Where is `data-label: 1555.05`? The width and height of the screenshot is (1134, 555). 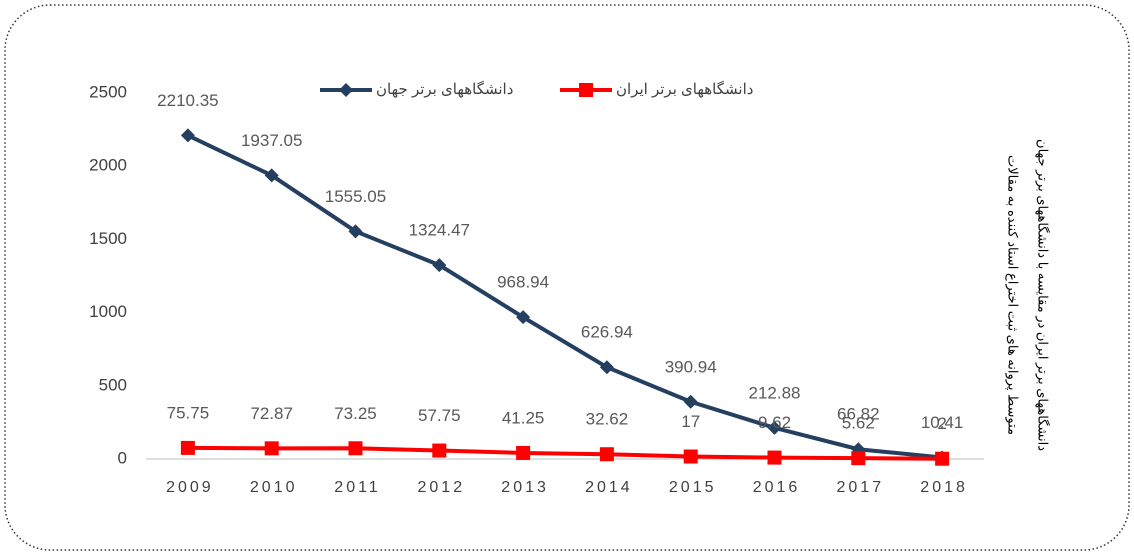
data-label: 1555.05 is located at coordinates (355, 196).